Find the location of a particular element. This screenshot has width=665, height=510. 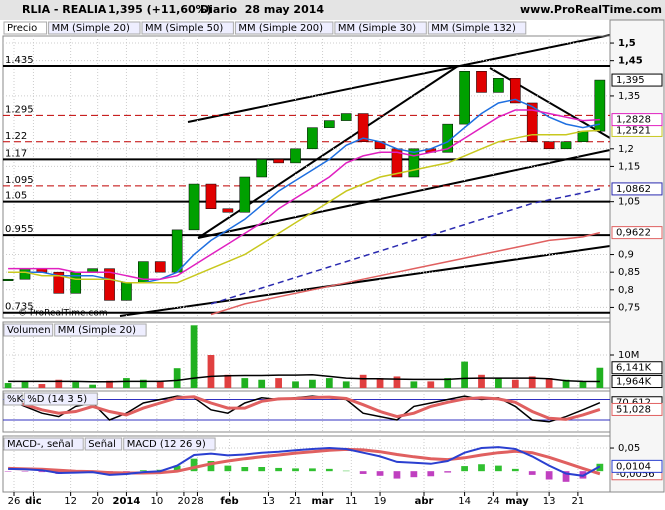

value-label: 1,395 is located at coordinates (630, 80).